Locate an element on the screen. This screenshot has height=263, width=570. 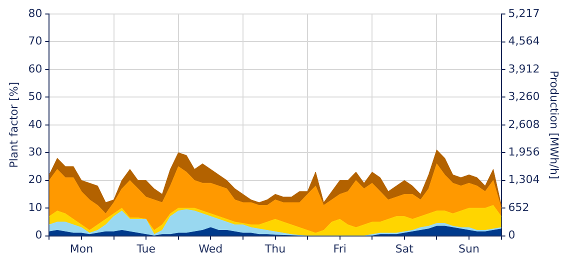
x-tick-label: Wed is located at coordinates (210, 249).